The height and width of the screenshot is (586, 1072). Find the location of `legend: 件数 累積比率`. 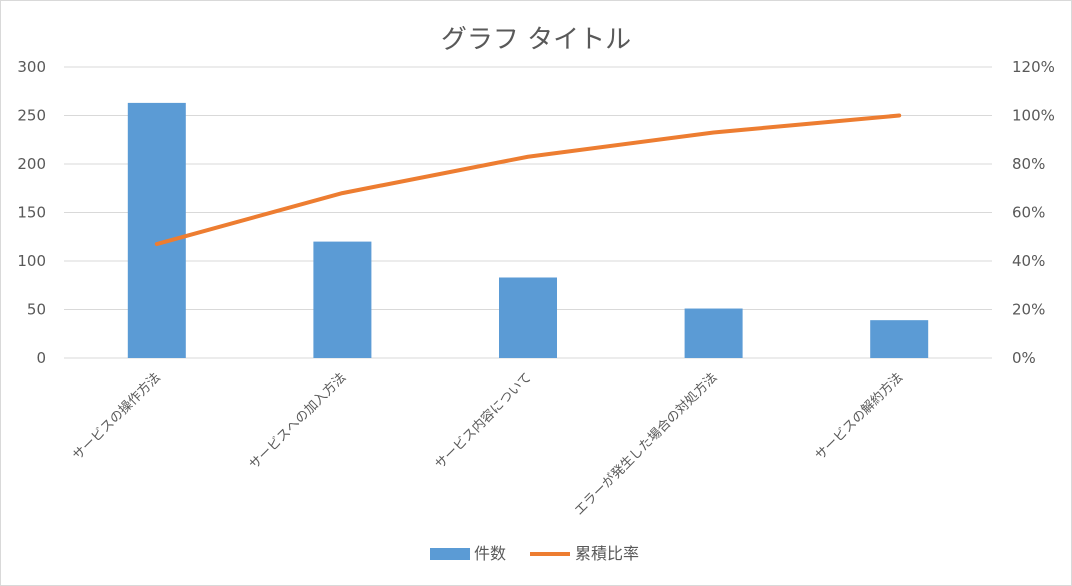

legend: 件数 累積比率 is located at coordinates (534, 553).